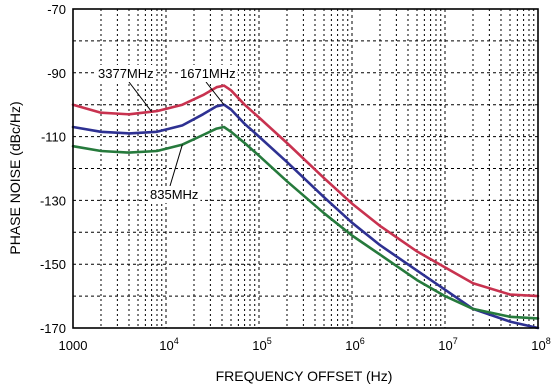 This screenshot has width=552, height=389. What do you see at coordinates (53, 137) in the screenshot?
I see `y-tick-label: -110` at bounding box center [53, 137].